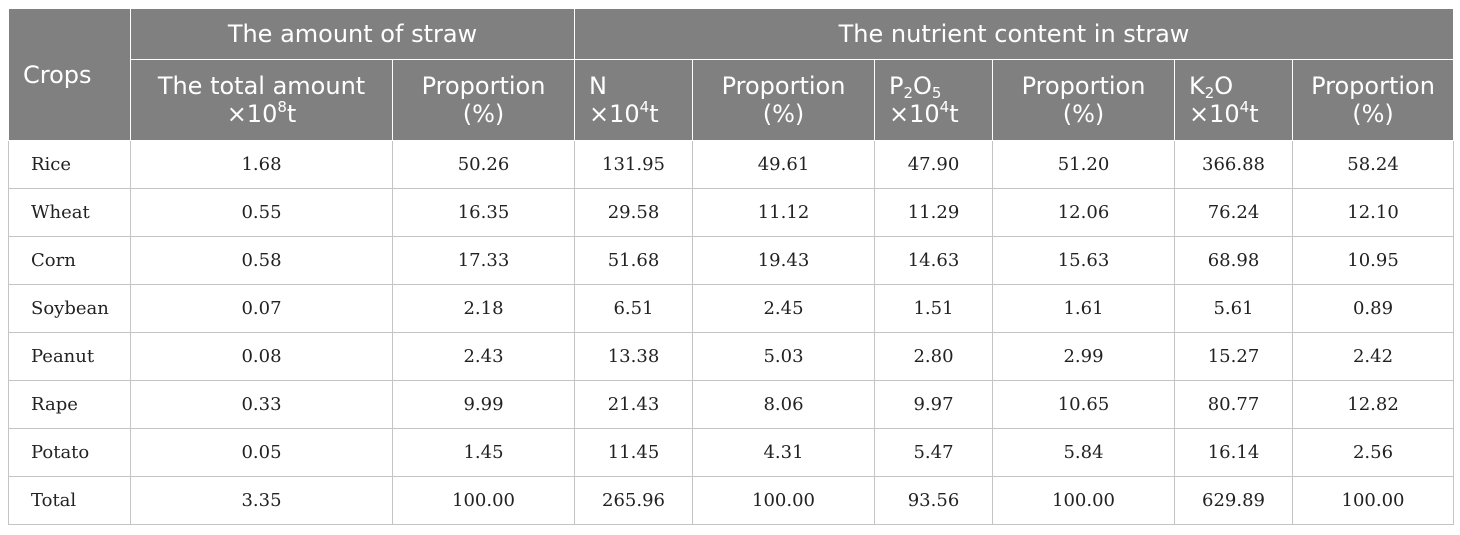 The image size is (1460, 535). What do you see at coordinates (633, 260) in the screenshot?
I see `value-cell: 51.68` at bounding box center [633, 260].